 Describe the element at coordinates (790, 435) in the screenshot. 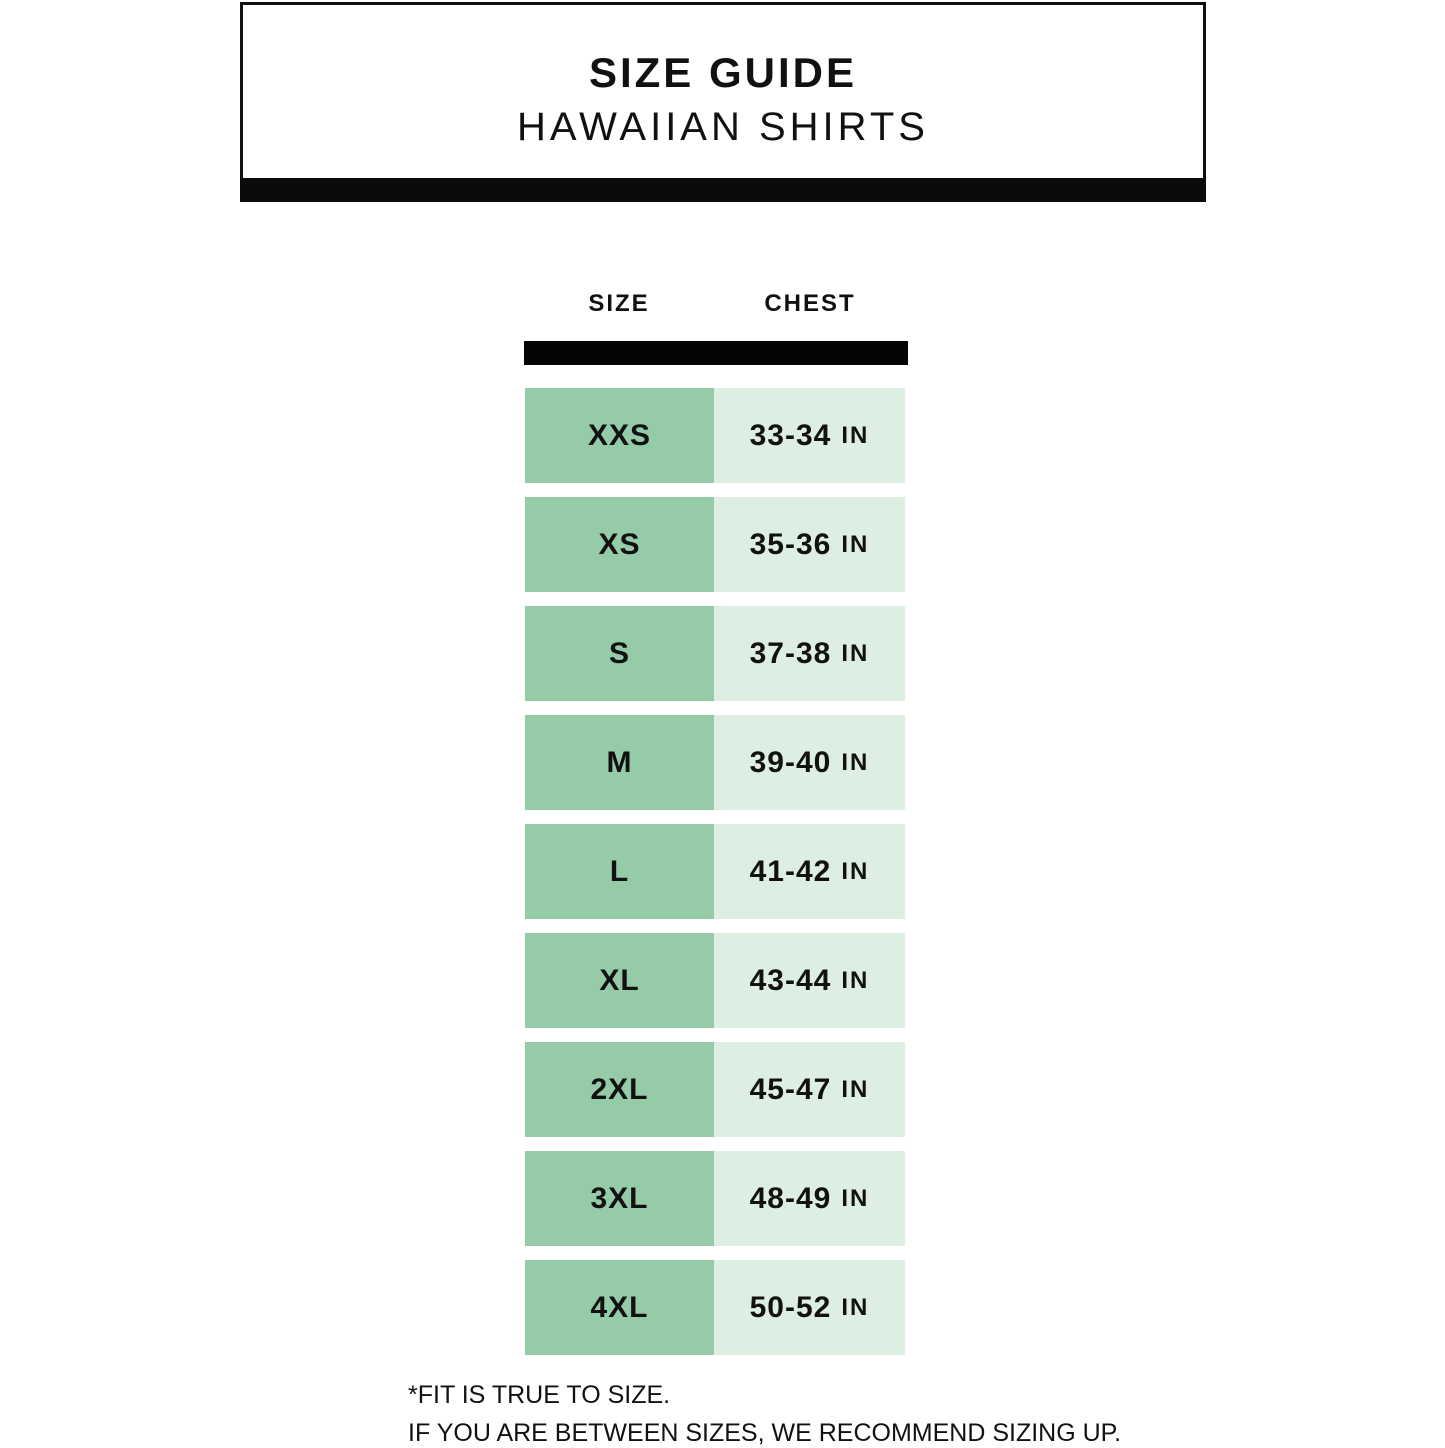

I see `chest-value: 33-34` at that location.